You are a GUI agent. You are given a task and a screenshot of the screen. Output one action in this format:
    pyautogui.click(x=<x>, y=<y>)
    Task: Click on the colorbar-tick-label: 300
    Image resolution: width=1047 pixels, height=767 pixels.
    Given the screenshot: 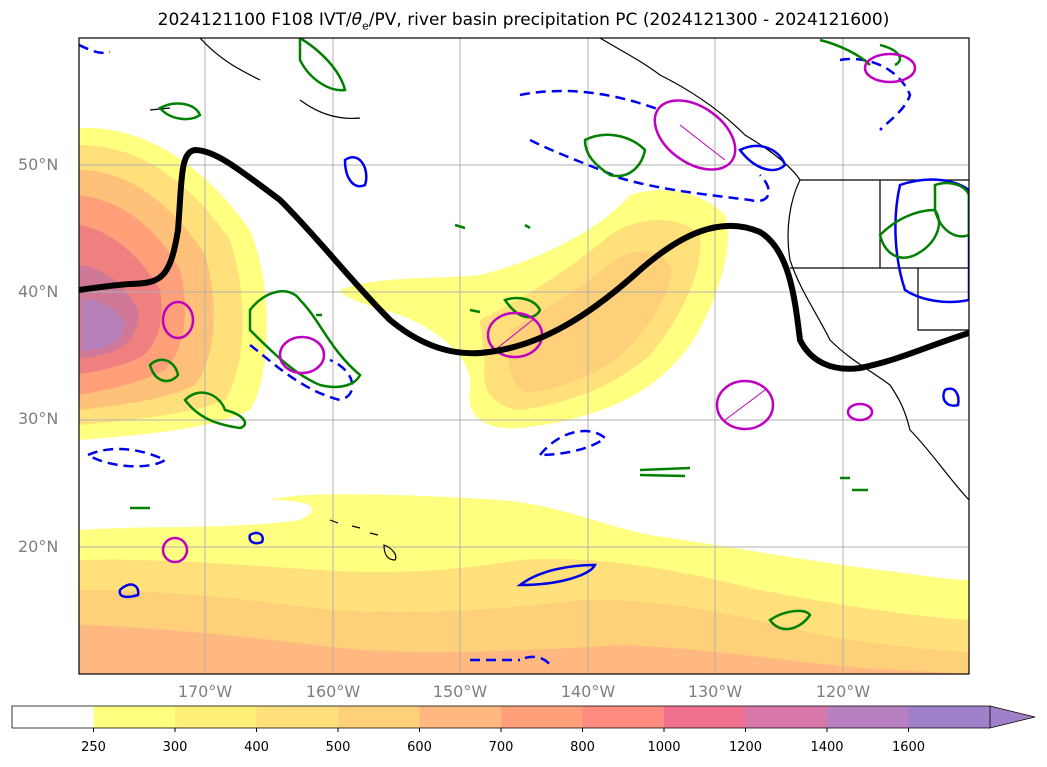 What is the action you would take?
    pyautogui.click(x=175, y=747)
    